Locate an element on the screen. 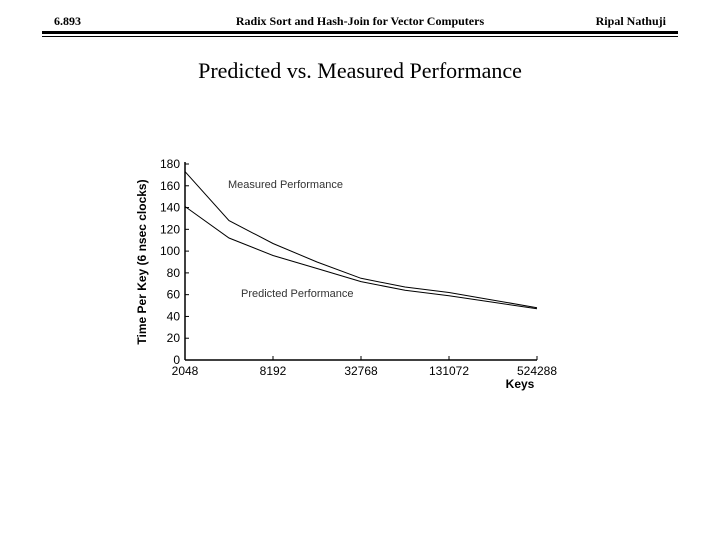  y-tick-label-9: 180 is located at coordinates (170, 164).